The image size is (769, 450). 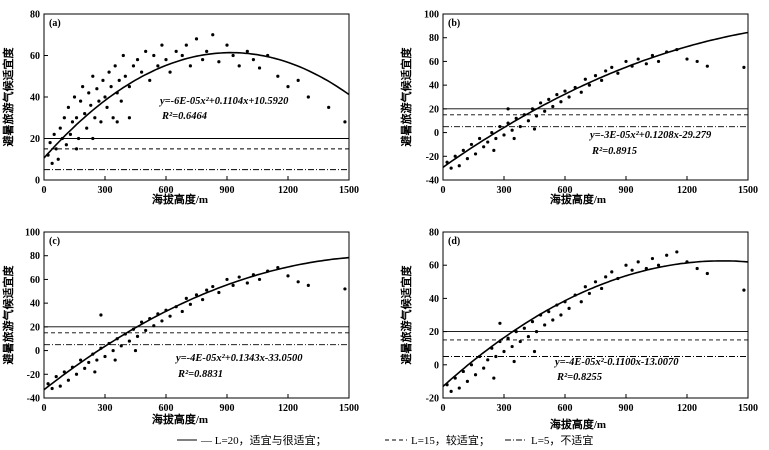 I want to click on fit-equation: y=-4E-05x²+0.1343x-33.0500, so click(x=238, y=358).